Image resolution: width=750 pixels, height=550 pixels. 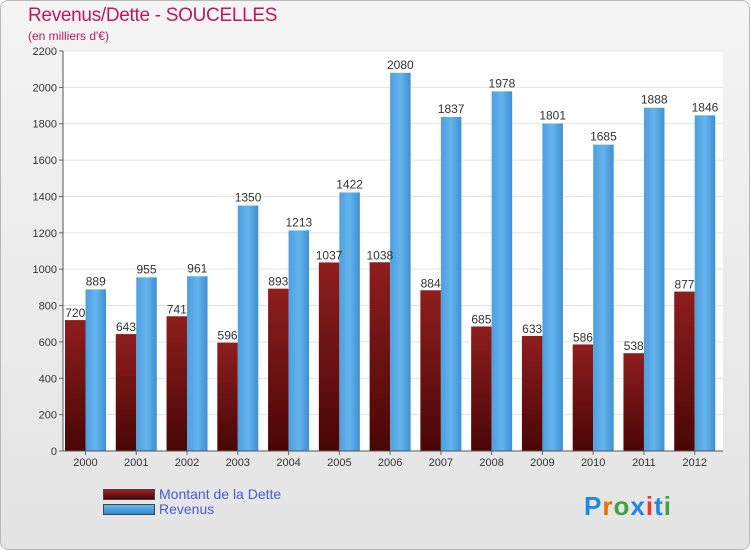 What do you see at coordinates (45, 270) in the screenshot?
I see `y-tick-label: 1000` at bounding box center [45, 270].